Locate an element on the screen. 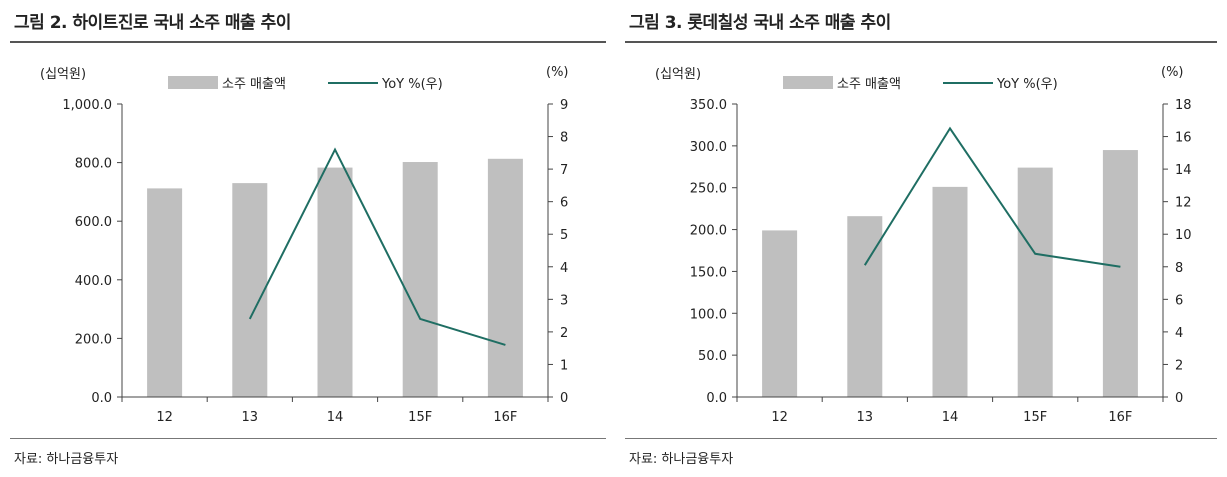 Image resolution: width=1227 pixels, height=477 pixels. y-left-tick-label: 600.0 is located at coordinates (93, 222).